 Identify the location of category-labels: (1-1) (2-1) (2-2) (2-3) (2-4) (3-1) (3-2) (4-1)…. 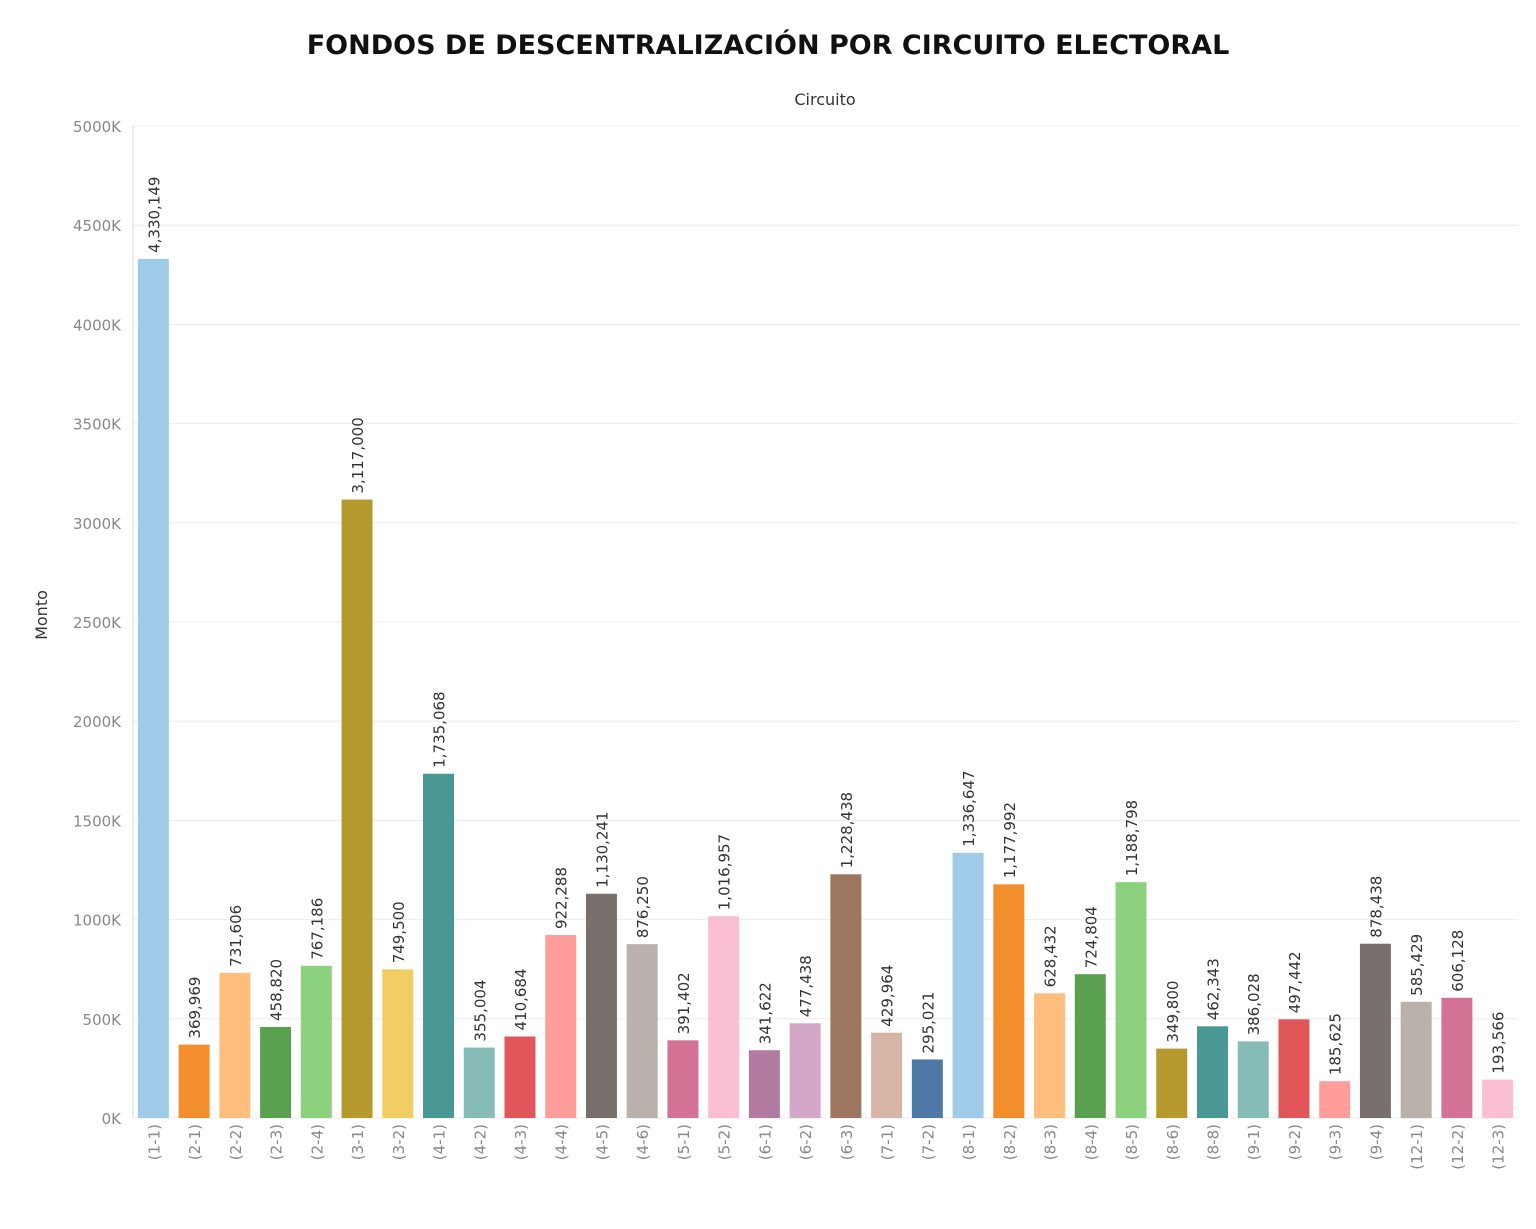
(826, 1147).